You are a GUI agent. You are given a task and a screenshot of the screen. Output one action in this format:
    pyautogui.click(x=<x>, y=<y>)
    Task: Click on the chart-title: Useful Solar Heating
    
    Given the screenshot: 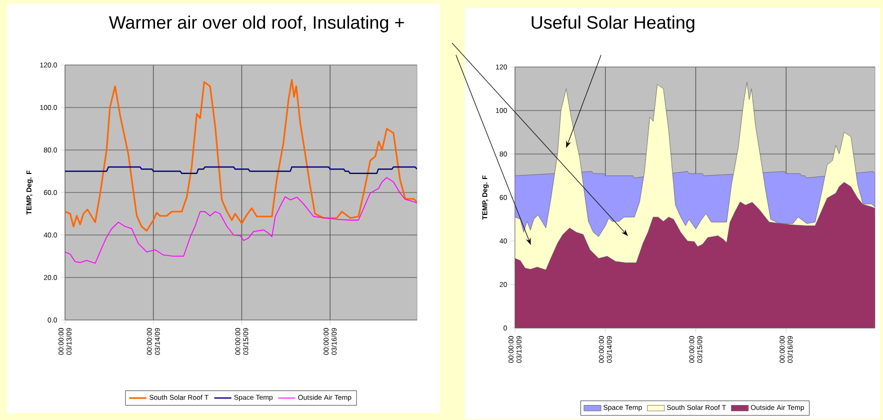 What is the action you would take?
    pyautogui.click(x=613, y=24)
    